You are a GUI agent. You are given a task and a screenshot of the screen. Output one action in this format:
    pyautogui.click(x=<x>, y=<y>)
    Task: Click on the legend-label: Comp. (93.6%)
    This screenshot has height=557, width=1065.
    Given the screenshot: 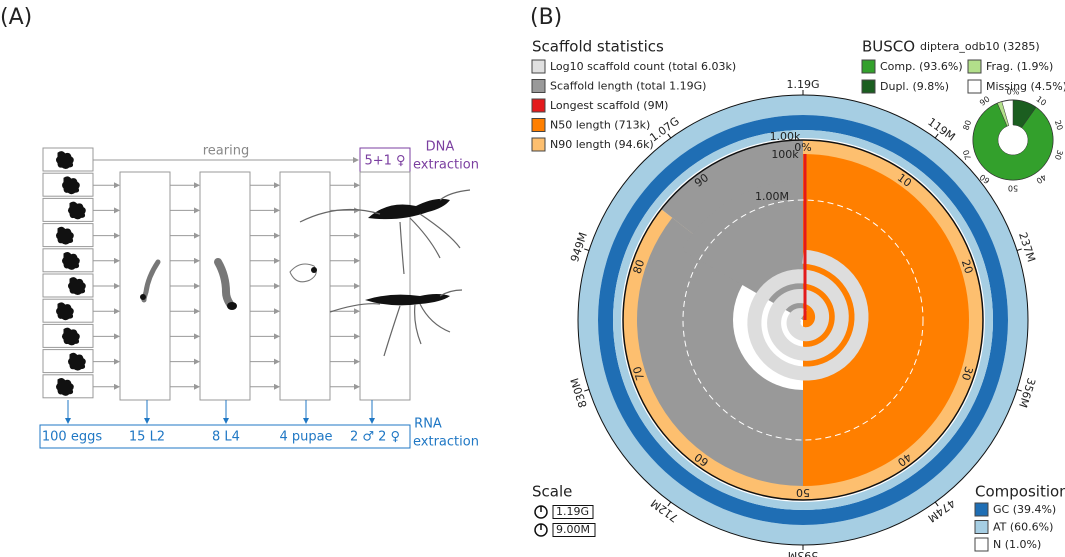 What is the action you would take?
    pyautogui.click(x=921, y=66)
    